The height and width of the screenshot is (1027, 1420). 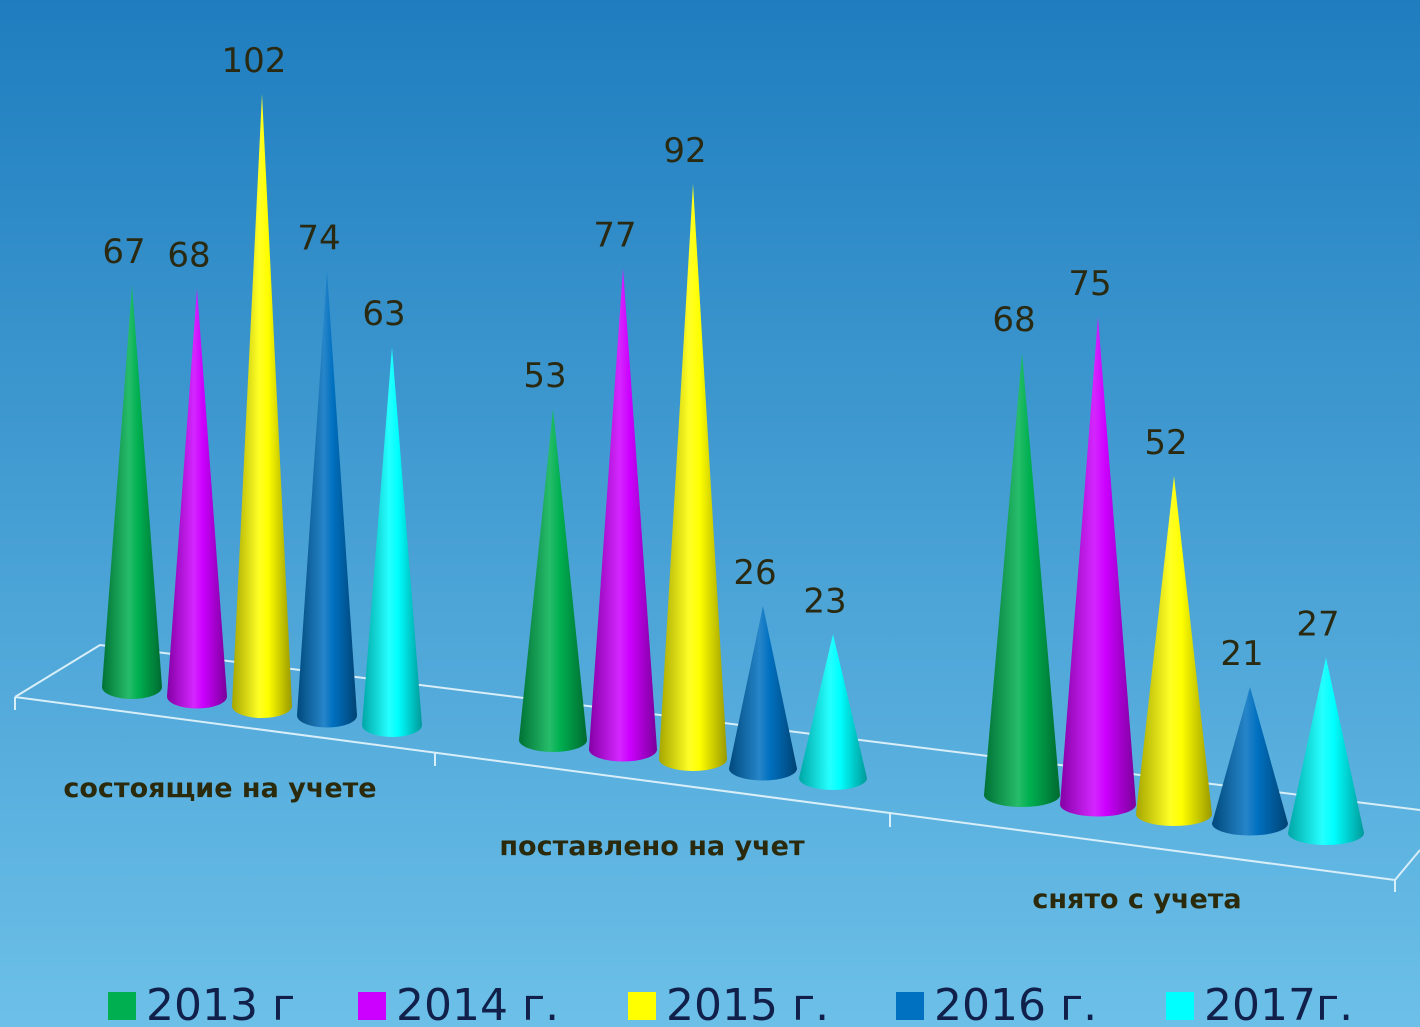 What do you see at coordinates (1165, 443) in the screenshot?
I see `value-label: 52` at bounding box center [1165, 443].